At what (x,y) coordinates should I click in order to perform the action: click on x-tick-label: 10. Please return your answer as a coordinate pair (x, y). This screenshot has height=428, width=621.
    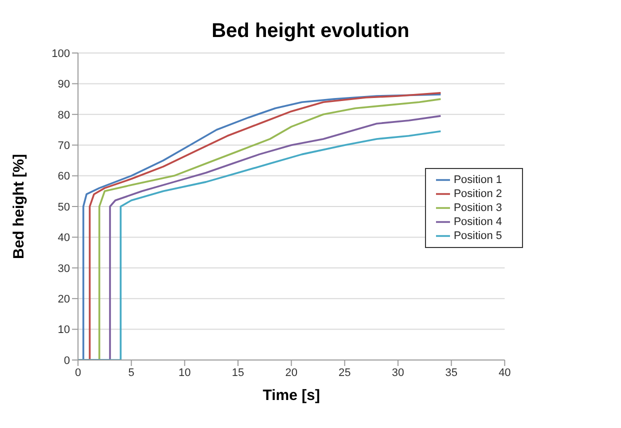
    Looking at the image, I should click on (184, 372).